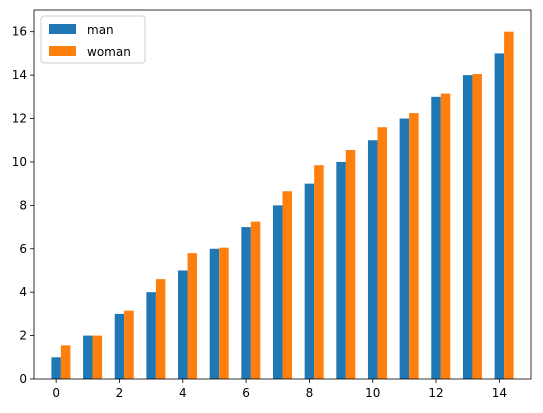 The height and width of the screenshot is (413, 543). I want to click on y-tick-label: 2, so click(23, 336).